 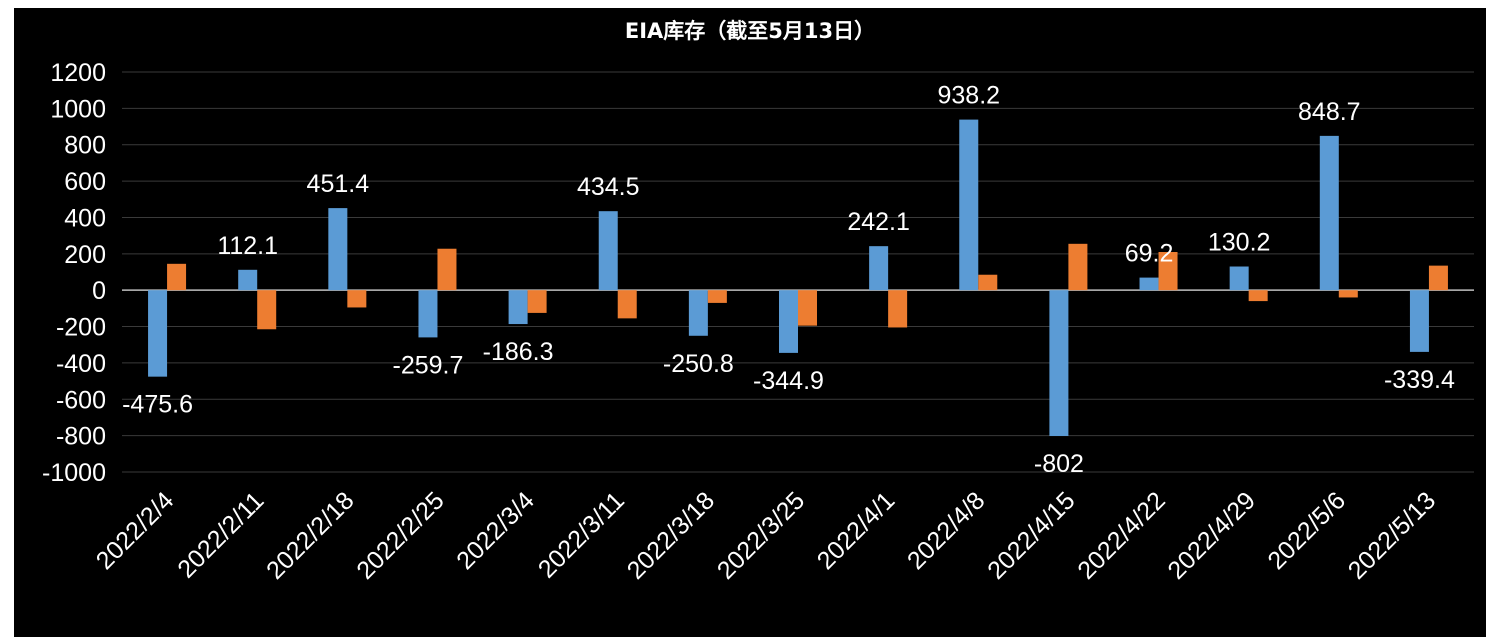 What do you see at coordinates (1031, 535) in the screenshot?
I see `x-tick-label: 2022/4/15` at bounding box center [1031, 535].